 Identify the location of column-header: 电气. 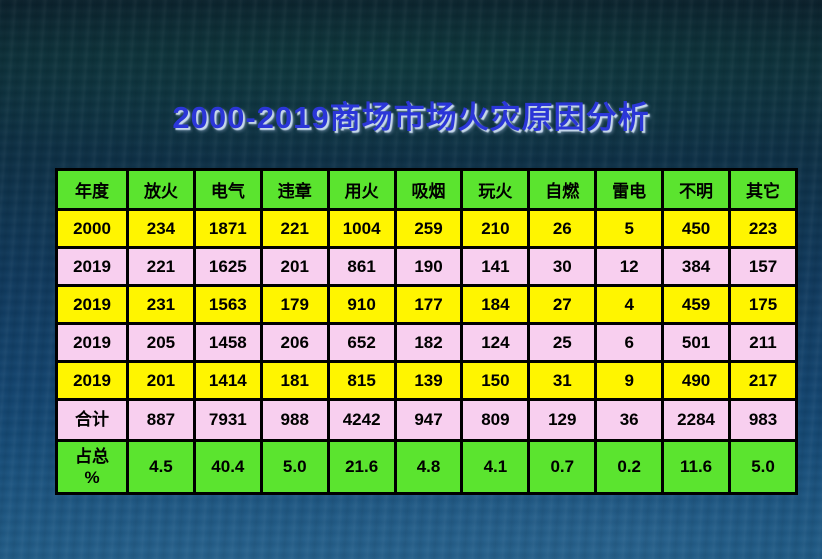
(227, 189).